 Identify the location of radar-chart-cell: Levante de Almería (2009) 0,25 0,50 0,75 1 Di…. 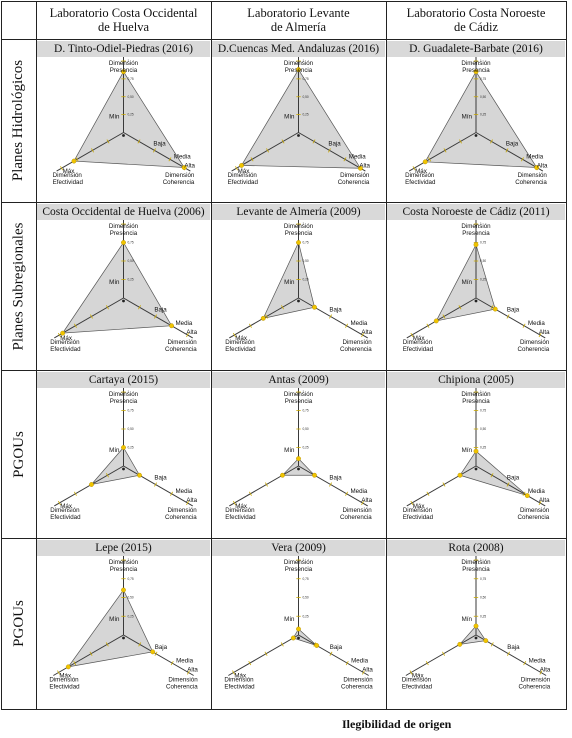
(298, 286).